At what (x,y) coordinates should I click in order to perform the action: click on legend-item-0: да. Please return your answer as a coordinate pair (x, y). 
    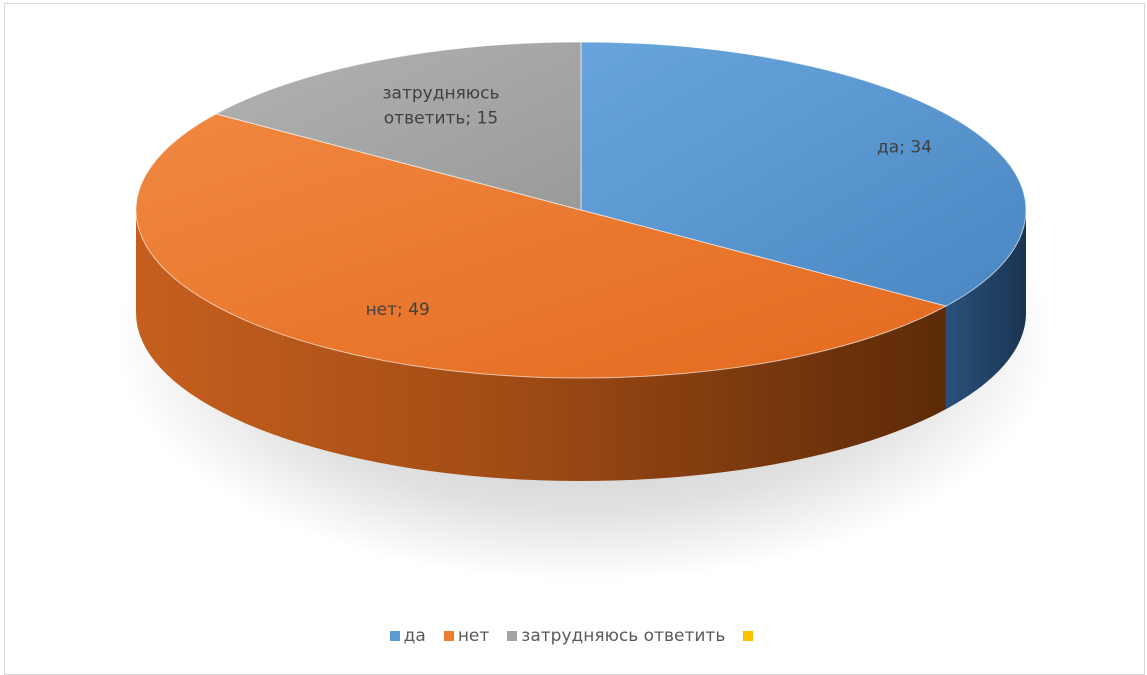
    Looking at the image, I should click on (407, 636).